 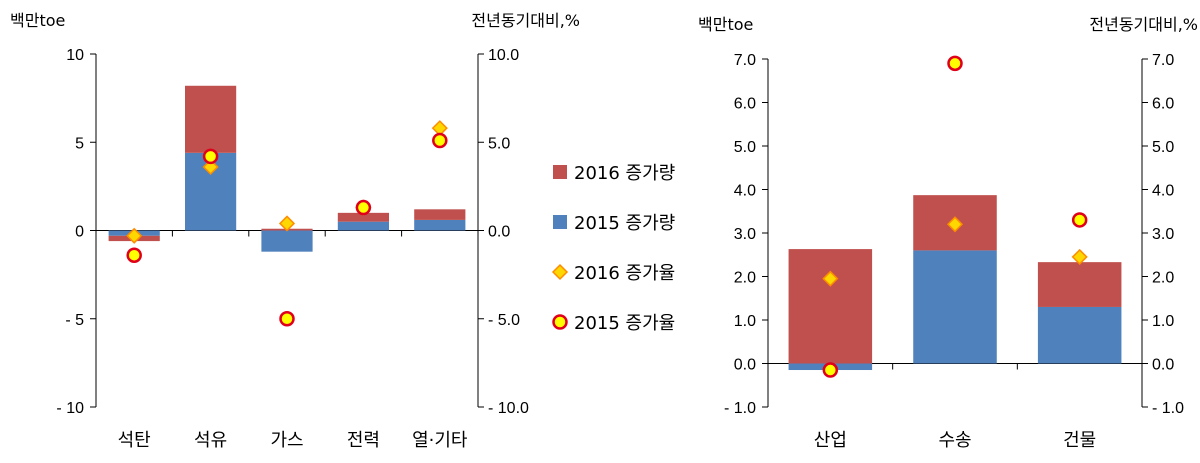 I want to click on right-tick-label: 1.0, so click(x=1163, y=321).